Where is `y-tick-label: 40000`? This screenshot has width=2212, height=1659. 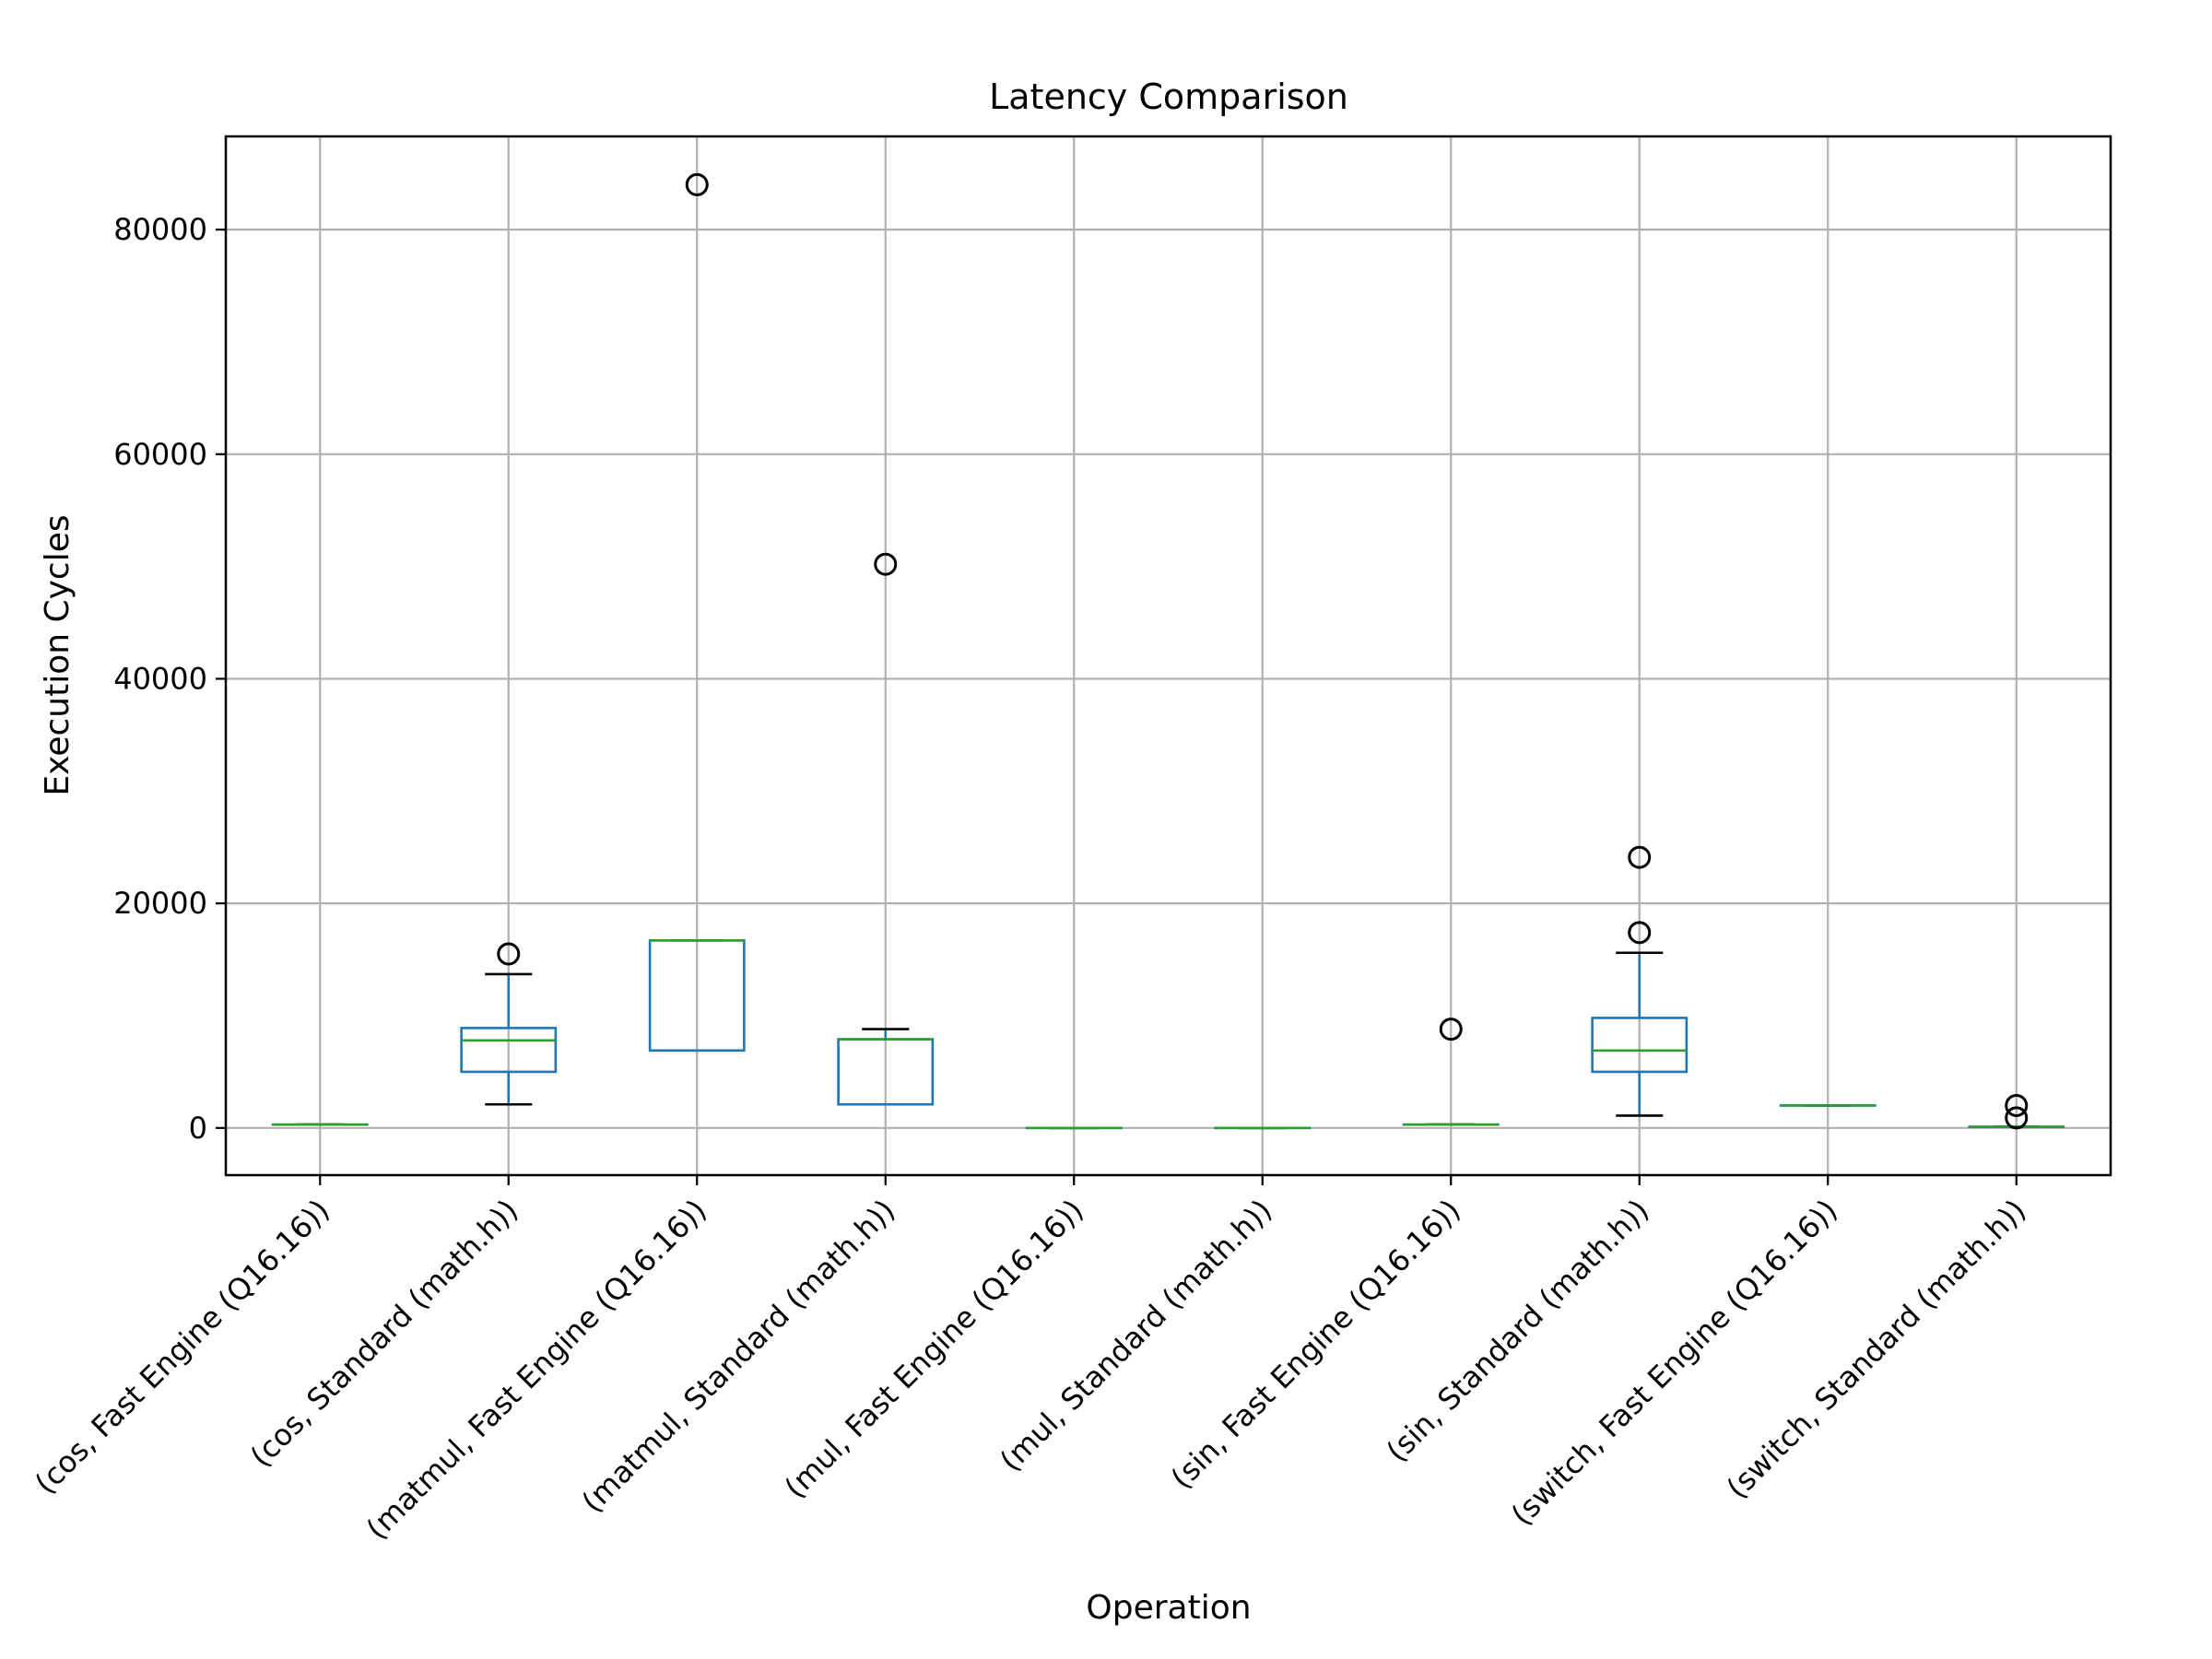 y-tick-label: 40000 is located at coordinates (160, 678).